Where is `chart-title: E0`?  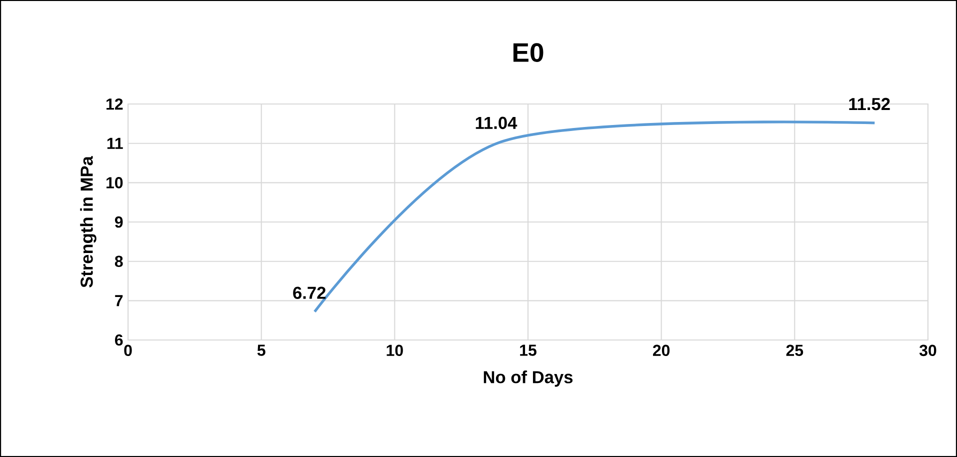
chart-title: E0 is located at coordinates (528, 52).